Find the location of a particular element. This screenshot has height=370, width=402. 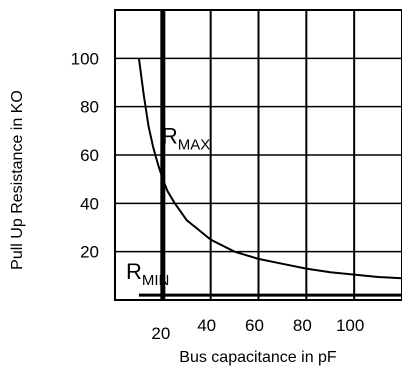

y-tick-label: 100 is located at coordinates (85, 58).